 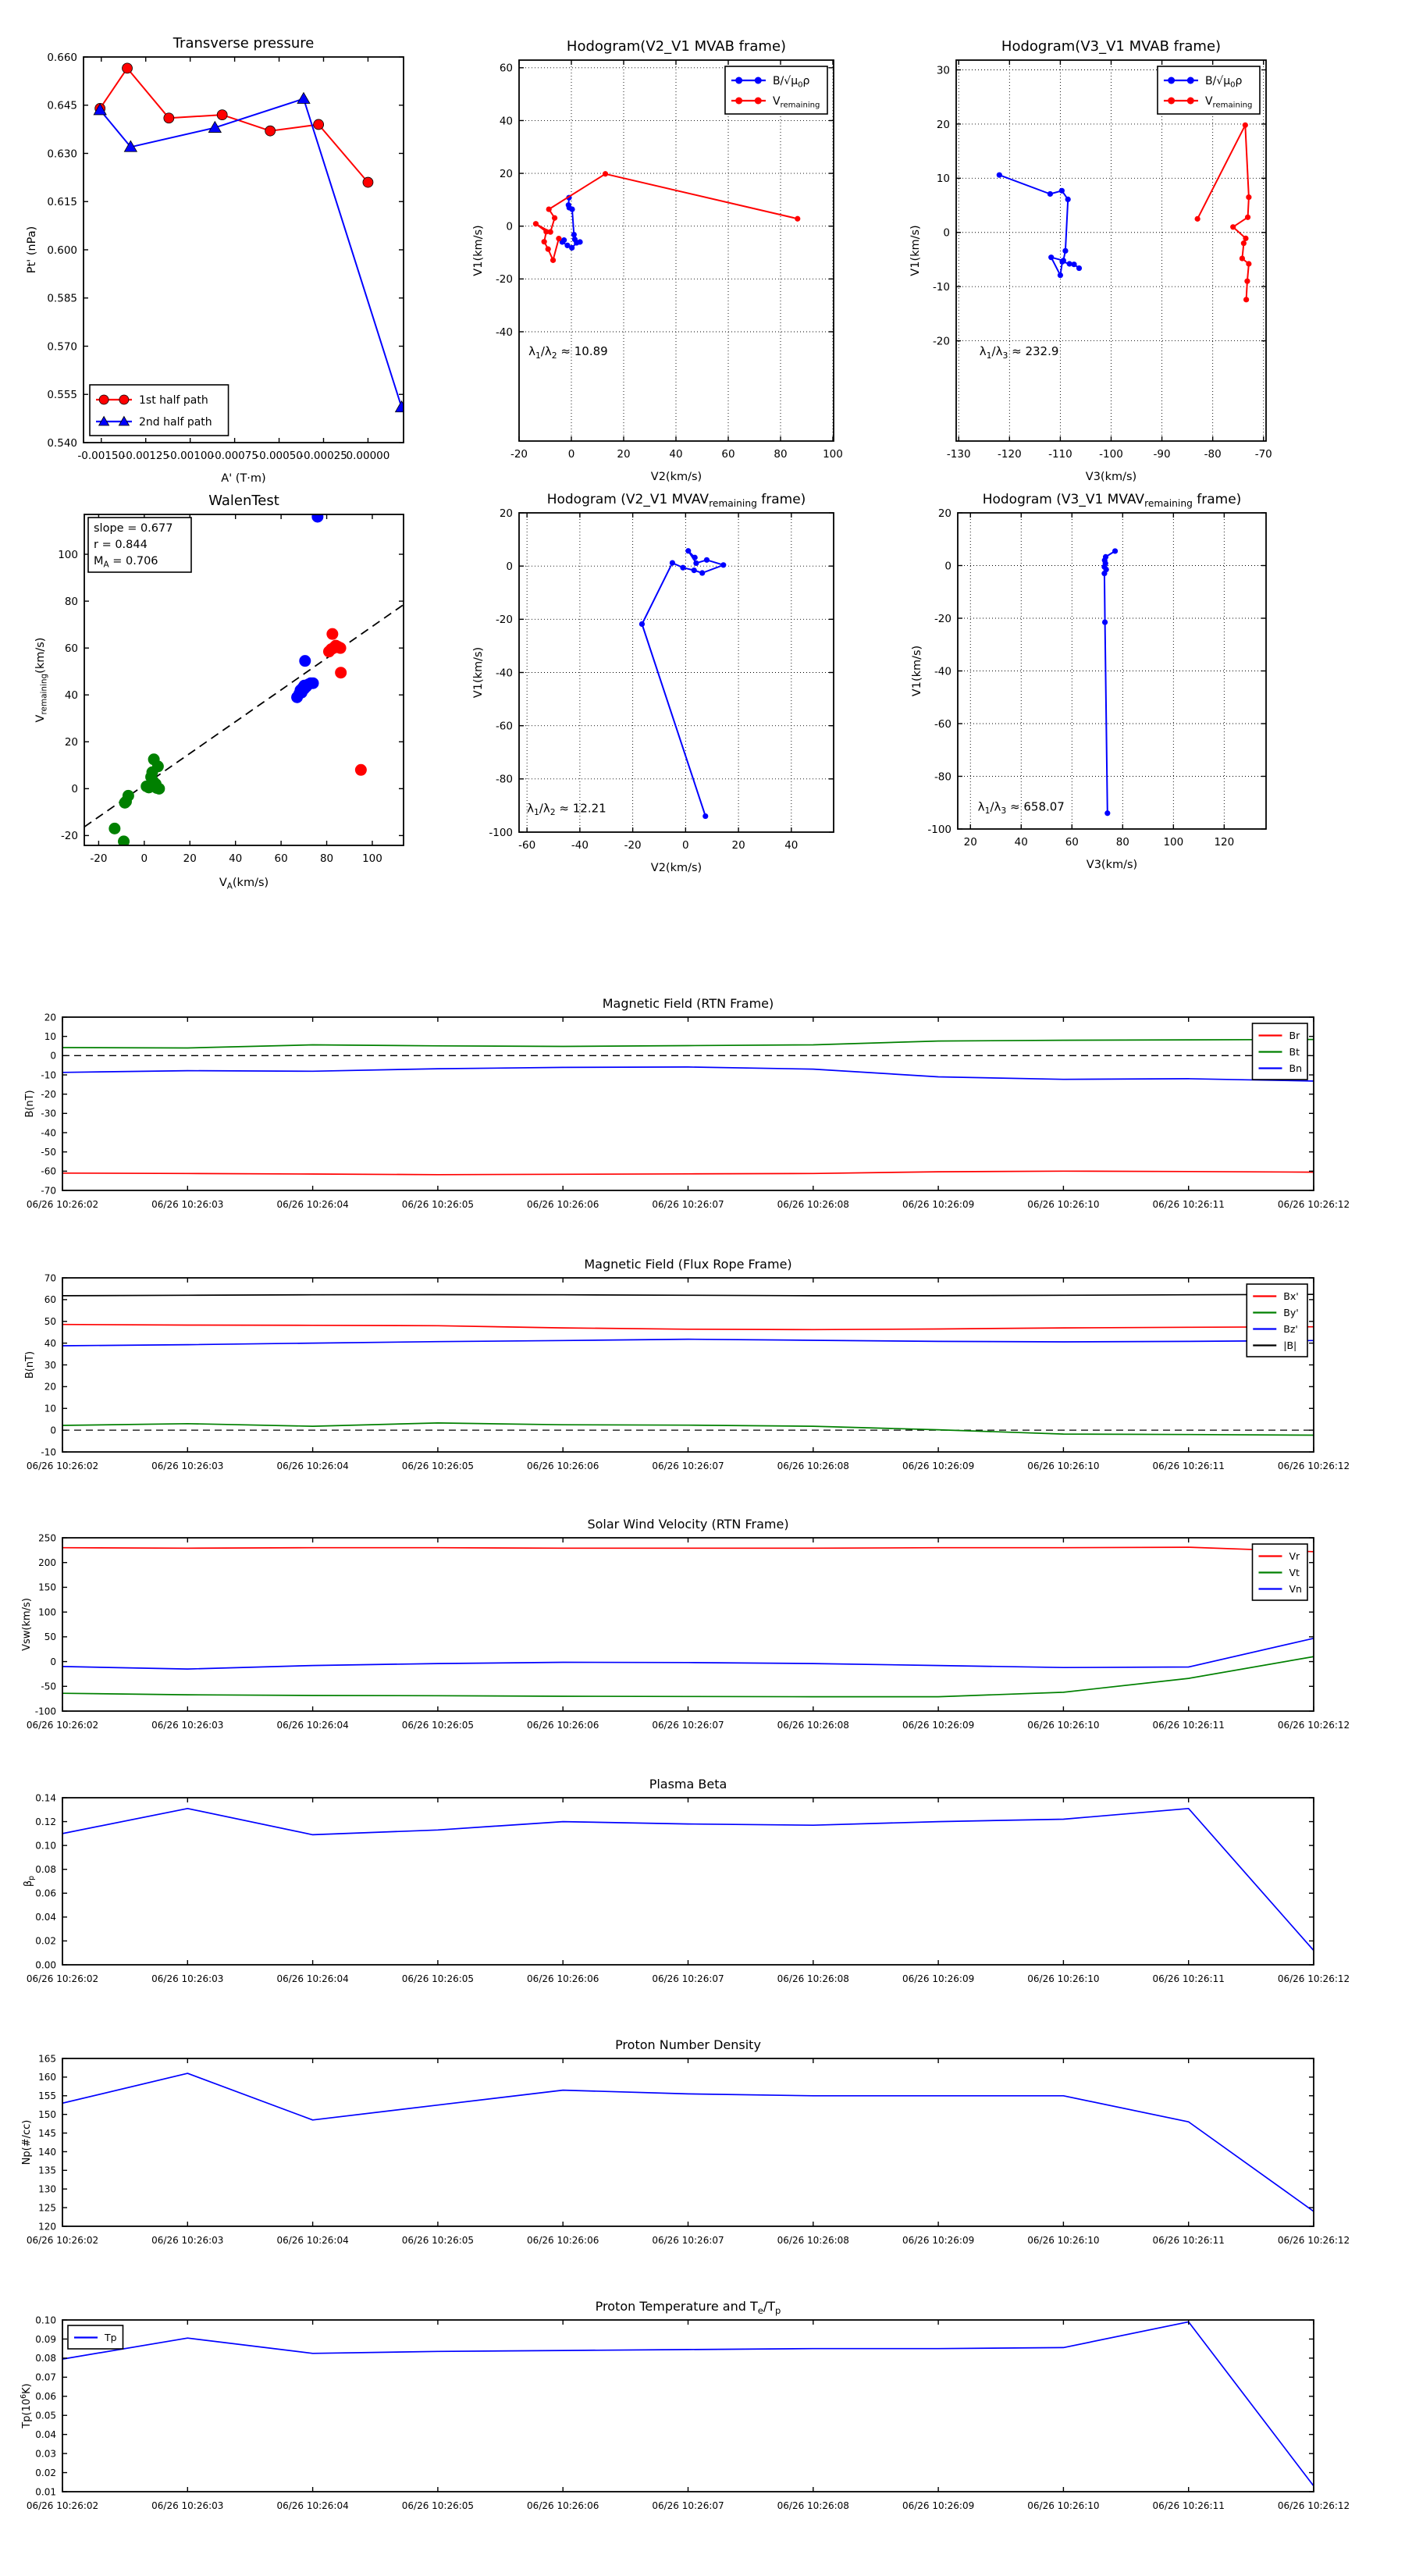 I want to click on y-tick-label: 0.540, so click(x=62, y=444).